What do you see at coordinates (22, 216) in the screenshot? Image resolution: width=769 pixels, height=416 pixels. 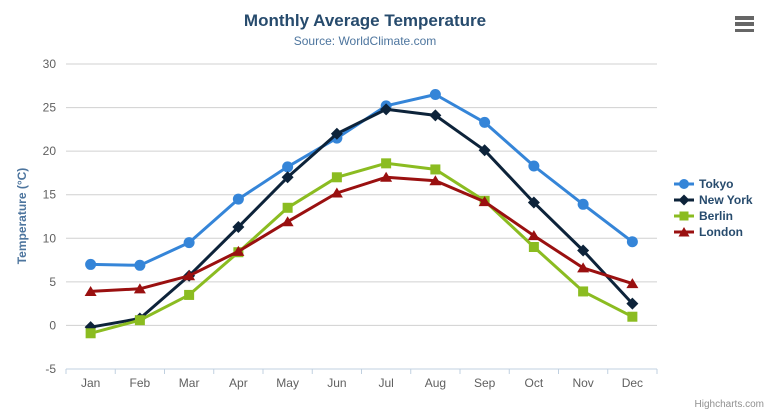 I see `y-axis-title: Temperature (°C)` at bounding box center [22, 216].